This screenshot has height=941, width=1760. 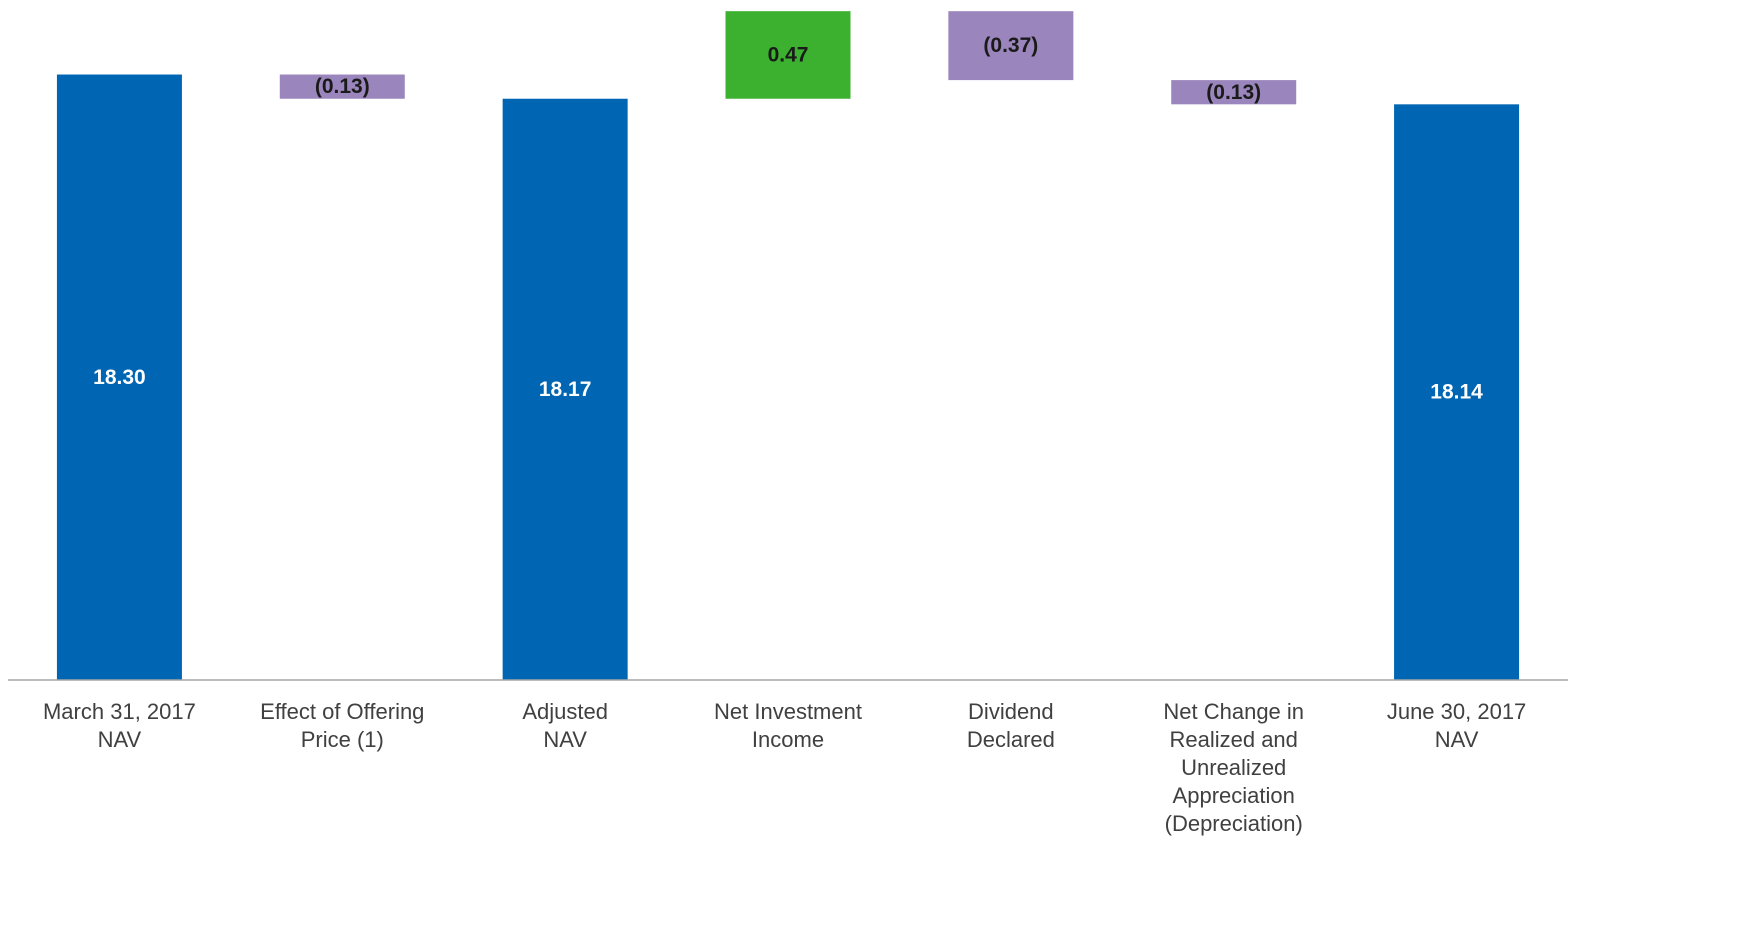 What do you see at coordinates (342, 711) in the screenshot?
I see `x-tick-label-line: Effect of Offering` at bounding box center [342, 711].